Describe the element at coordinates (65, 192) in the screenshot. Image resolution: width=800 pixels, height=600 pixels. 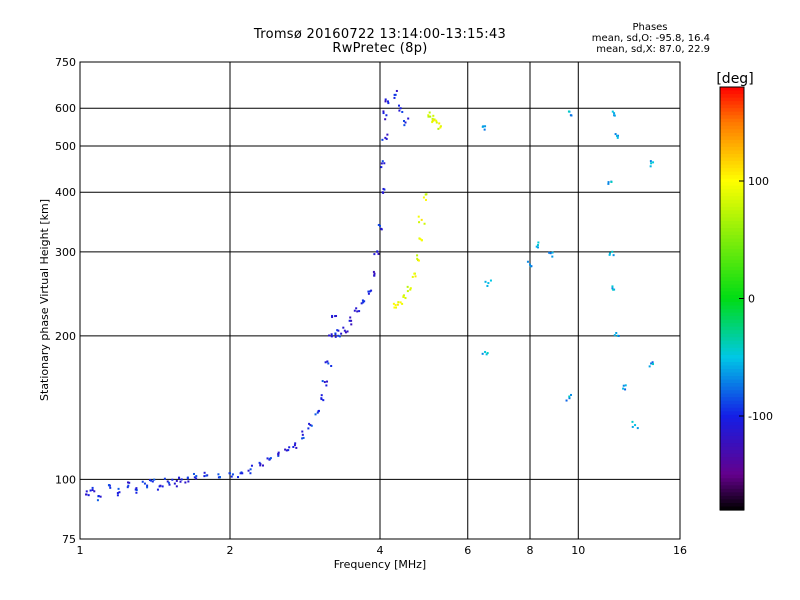
I see `y-tick-label: 400` at that location.